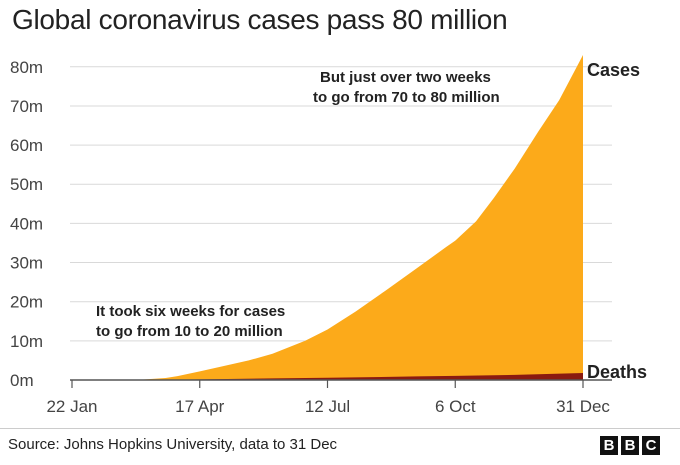 Image resolution: width=680 pixels, height=465 pixels. What do you see at coordinates (340, 428) in the screenshot?
I see `footer-divider` at bounding box center [340, 428].